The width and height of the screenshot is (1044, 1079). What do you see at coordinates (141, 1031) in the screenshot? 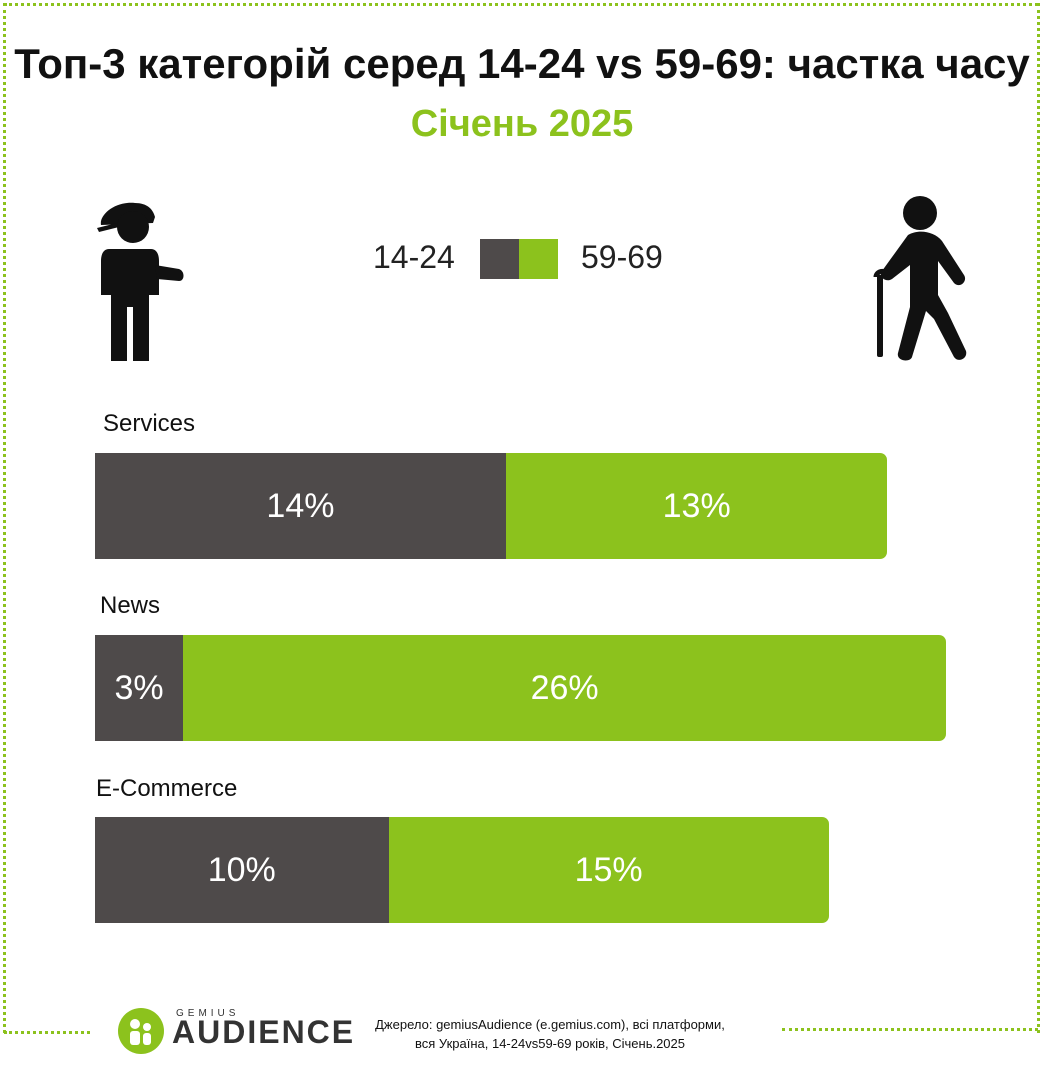
I see `gemius-audience-logo-icon` at bounding box center [141, 1031].